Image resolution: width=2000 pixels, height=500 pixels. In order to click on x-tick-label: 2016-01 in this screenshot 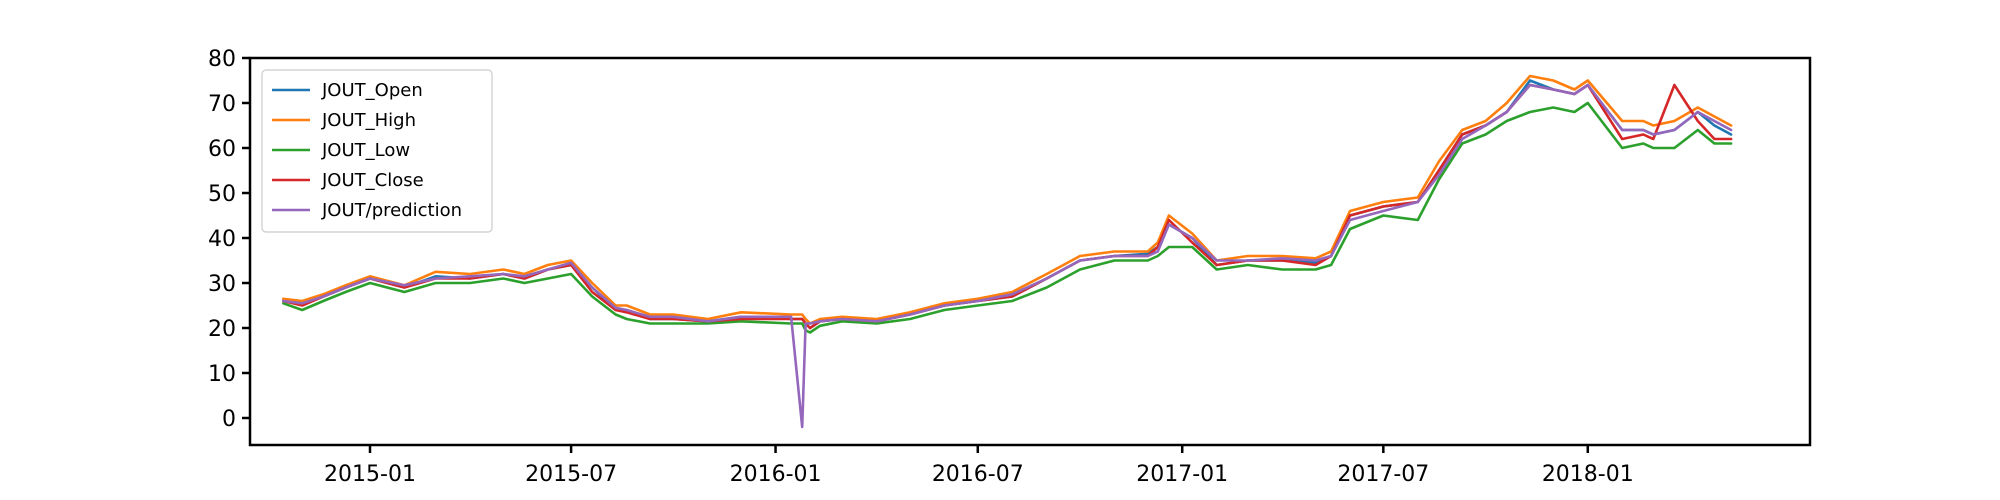, I will do `click(776, 474)`.